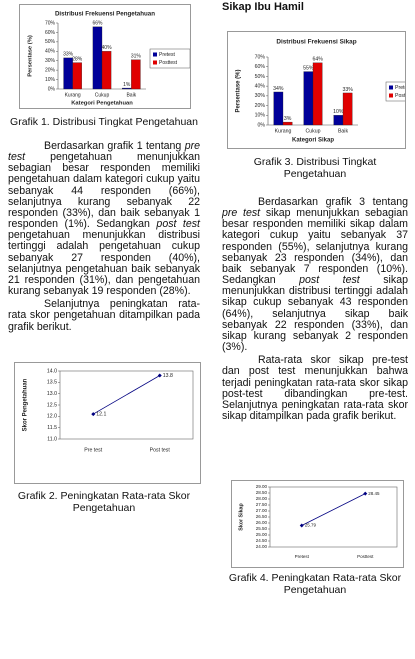 The height and width of the screenshot is (659, 415). Describe the element at coordinates (50, 70) in the screenshot. I see `y-tick-label: 20%` at that location.